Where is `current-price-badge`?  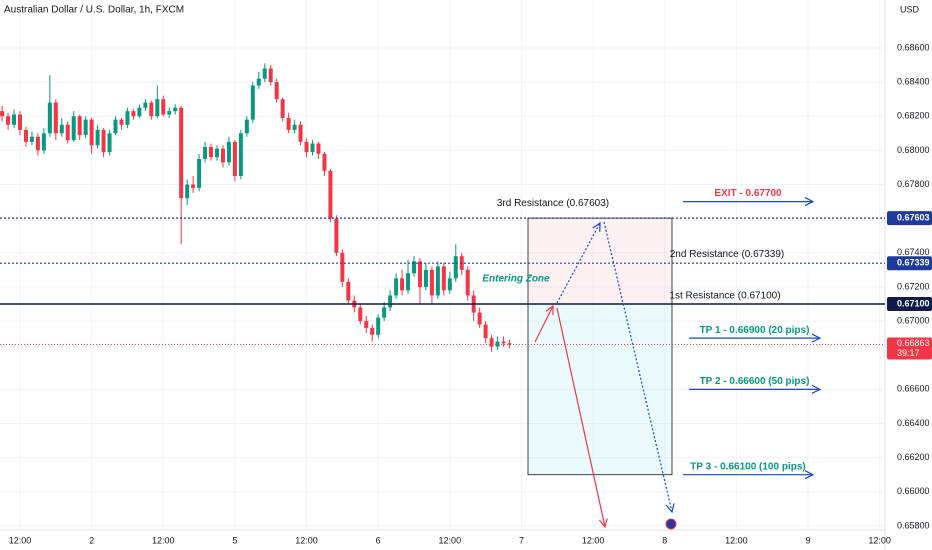
current-price-badge is located at coordinates (909, 348).